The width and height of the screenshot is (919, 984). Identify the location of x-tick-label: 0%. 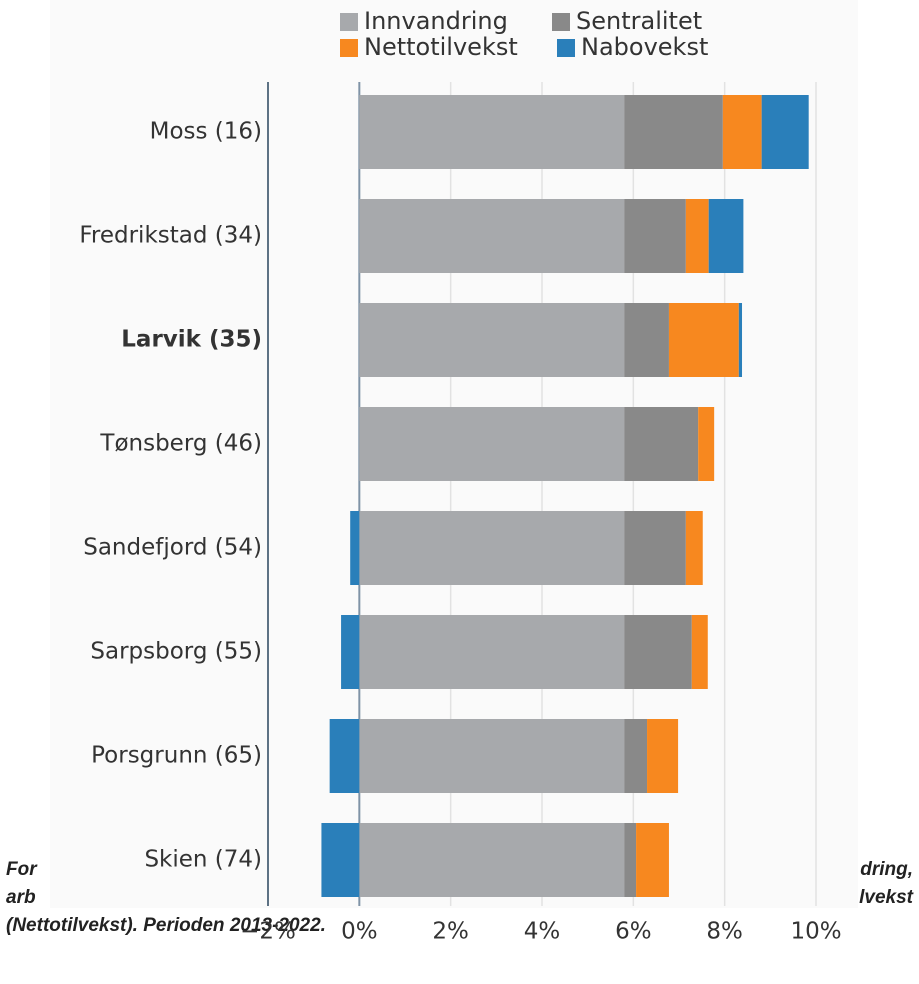
(359, 932).